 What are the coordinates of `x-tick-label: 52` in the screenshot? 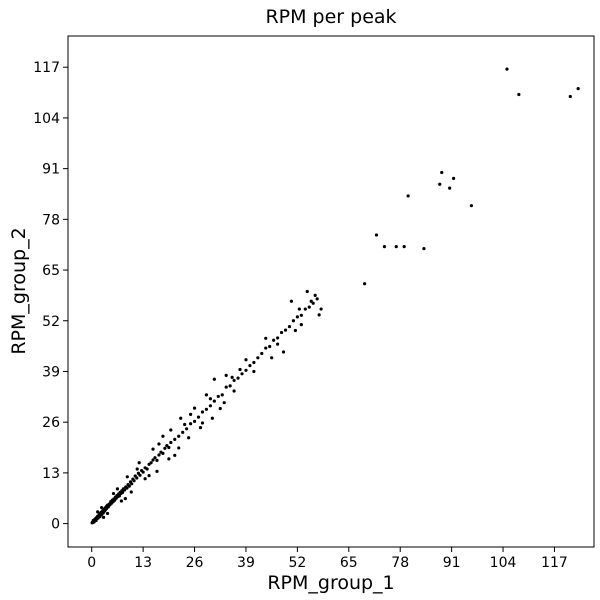 It's located at (297, 563).